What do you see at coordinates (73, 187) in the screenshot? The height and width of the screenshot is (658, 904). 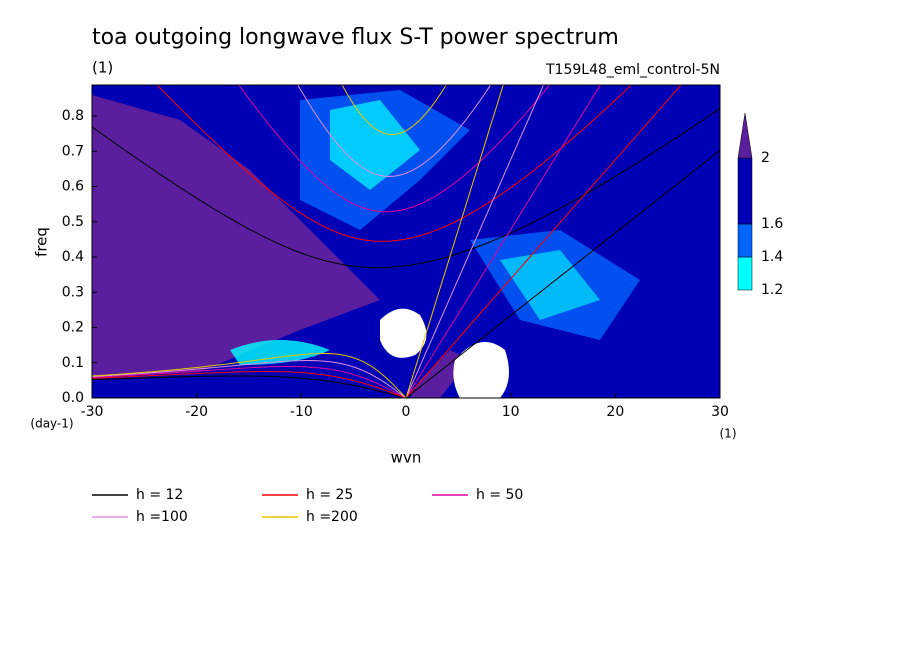 I see `y-tick-label: 0.6` at bounding box center [73, 187].